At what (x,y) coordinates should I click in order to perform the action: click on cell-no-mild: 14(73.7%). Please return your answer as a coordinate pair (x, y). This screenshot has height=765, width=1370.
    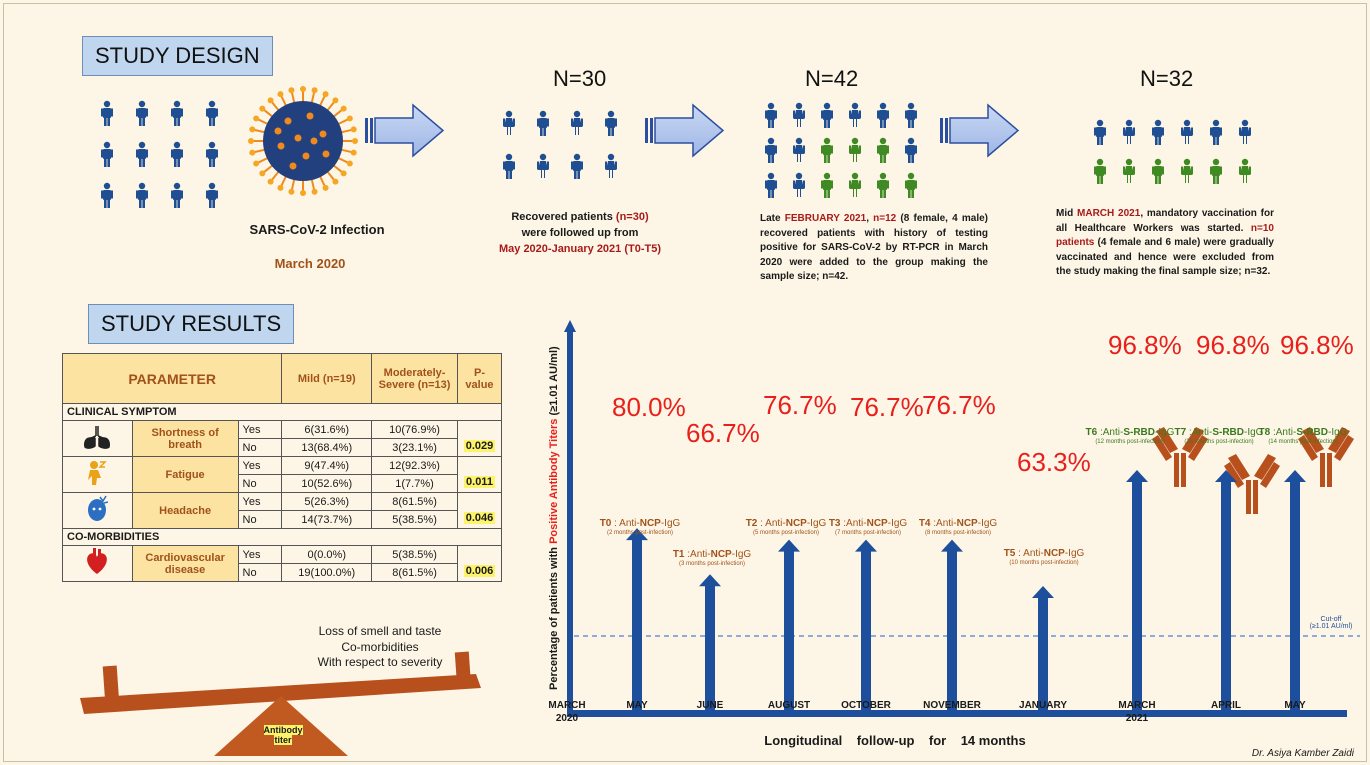
    Looking at the image, I should click on (327, 519).